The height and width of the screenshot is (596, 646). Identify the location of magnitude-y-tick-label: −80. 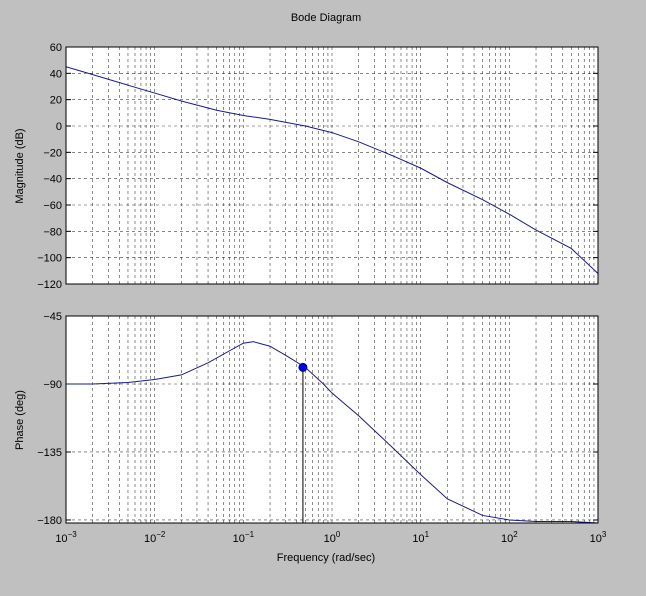
(52, 232).